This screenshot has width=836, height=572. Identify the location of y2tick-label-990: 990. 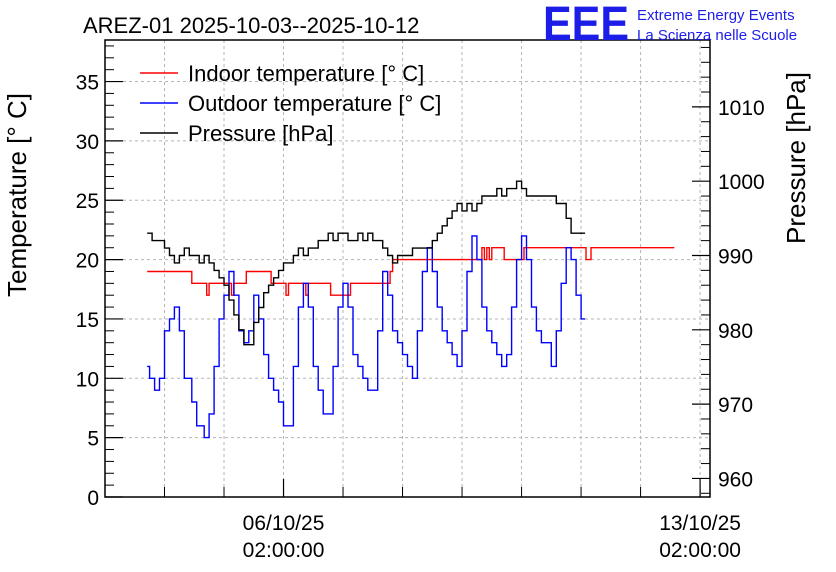
(735, 256).